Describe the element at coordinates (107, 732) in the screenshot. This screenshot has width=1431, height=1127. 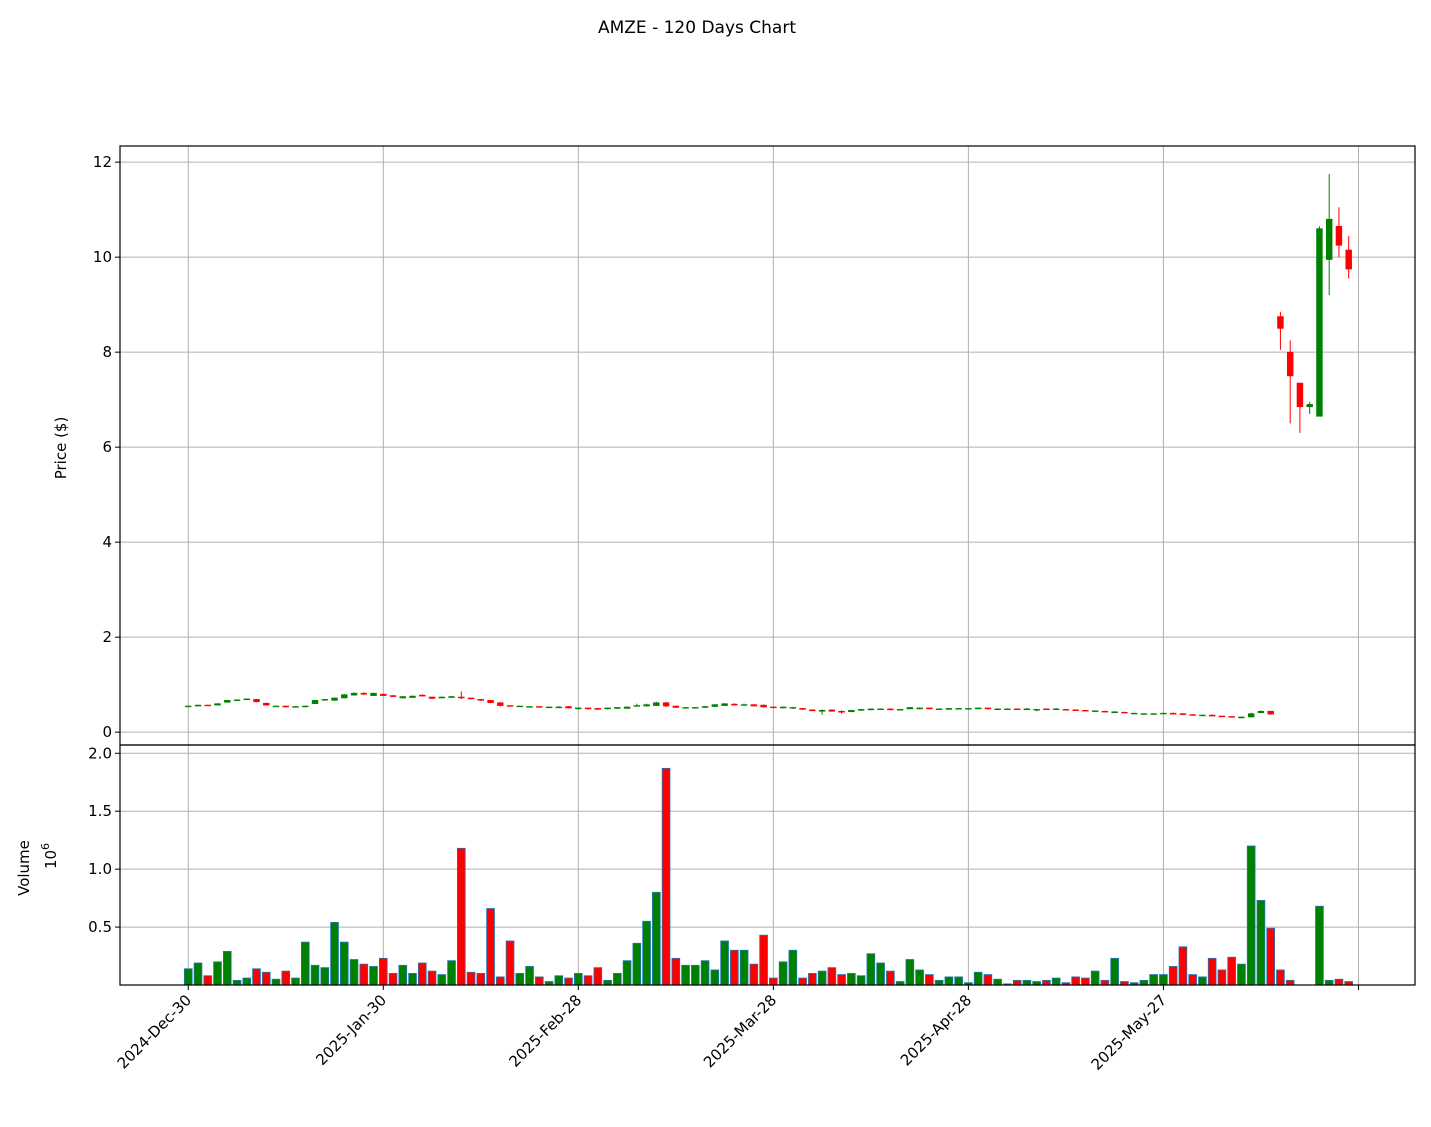
I see `y-tick-label: 0` at that location.